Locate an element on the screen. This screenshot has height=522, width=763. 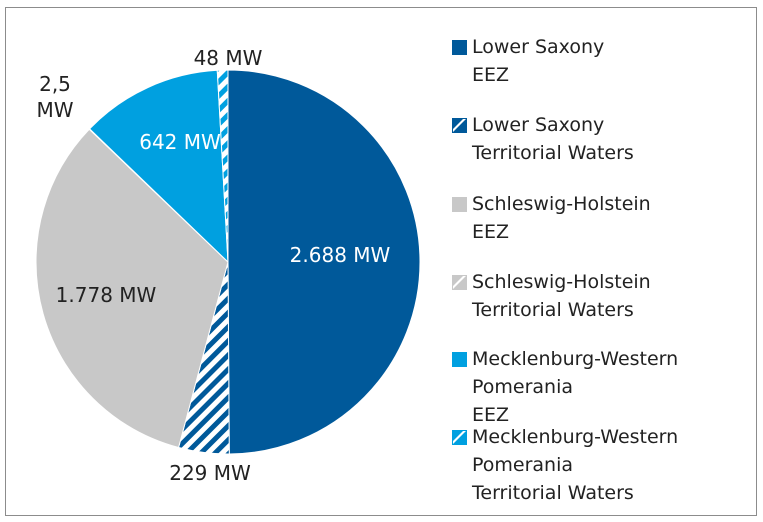
legend-label: Schleswig-Holstein Territorial Waters is located at coordinates (561, 296).